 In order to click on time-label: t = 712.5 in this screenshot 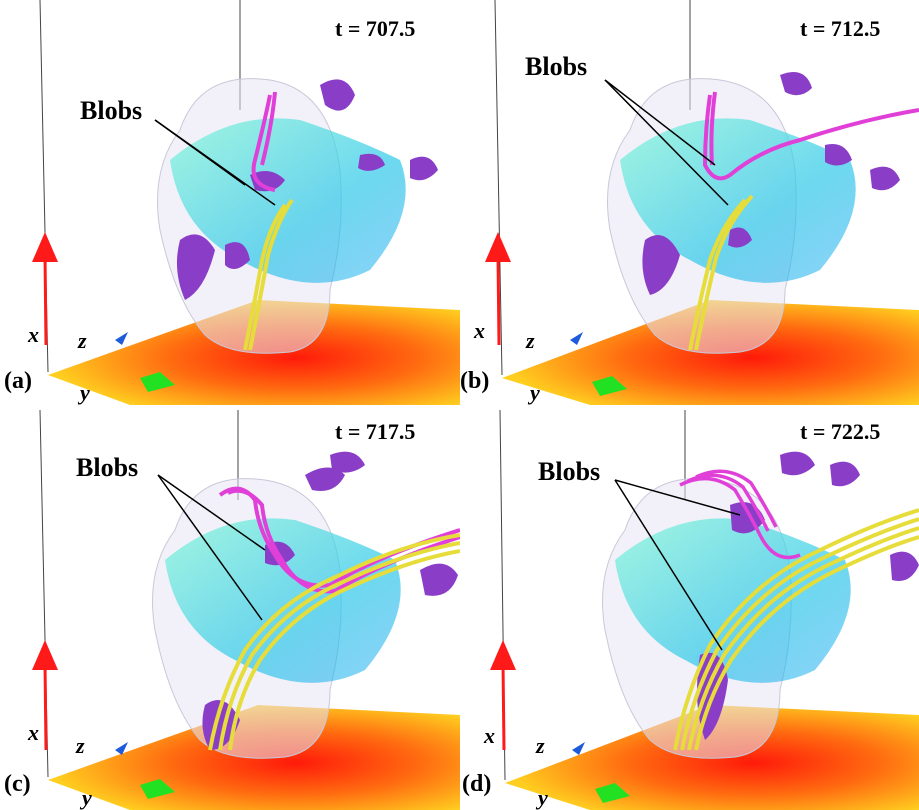, I will do `click(840, 28)`.